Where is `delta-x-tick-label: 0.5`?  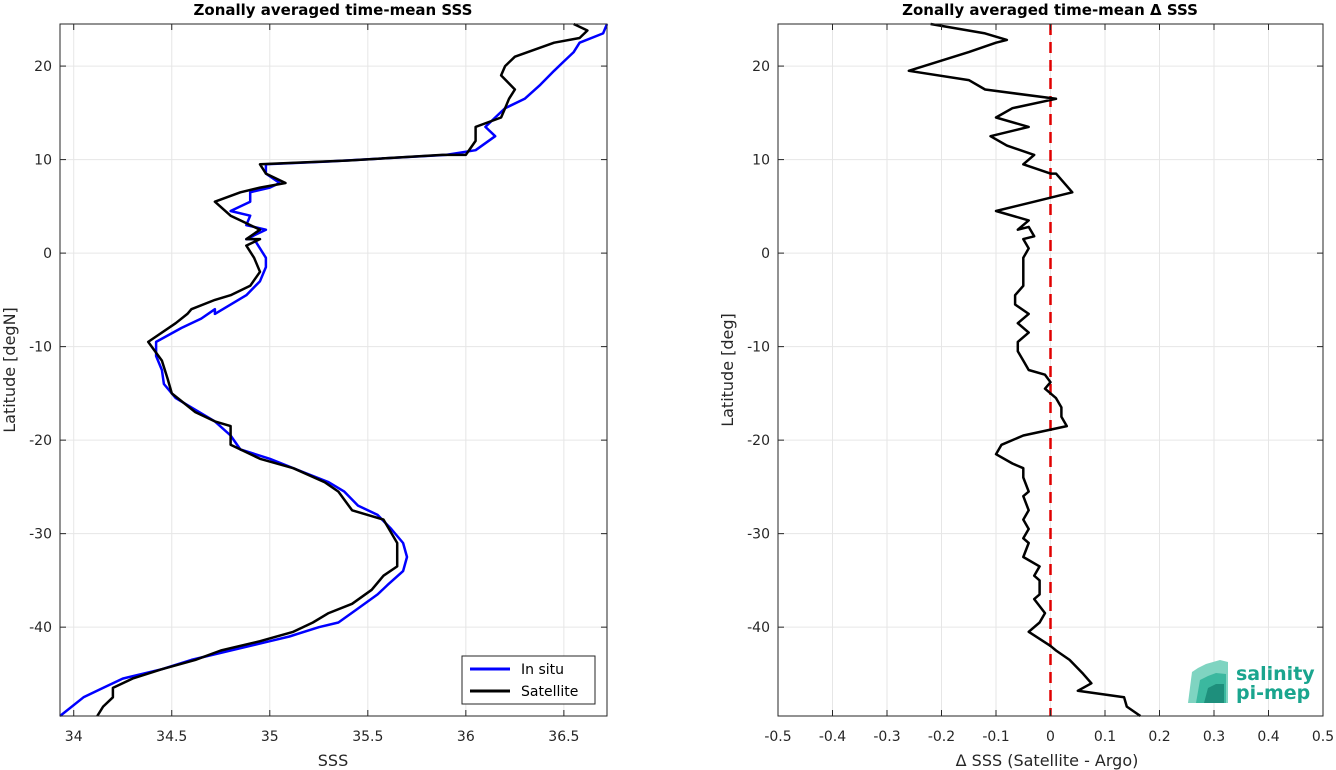
delta-x-tick-label: 0.5 is located at coordinates (1323, 737).